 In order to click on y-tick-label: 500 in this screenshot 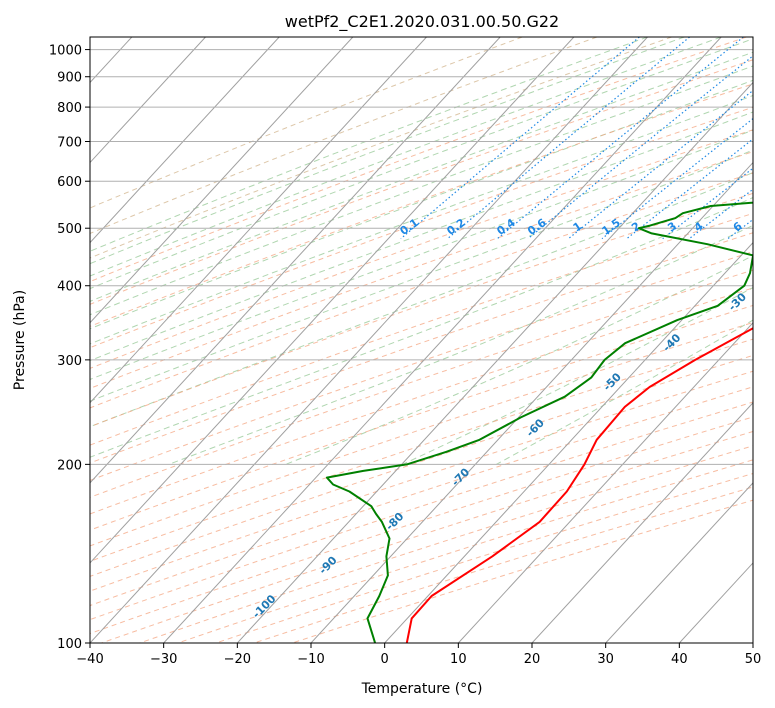, I will do `click(69, 229)`.